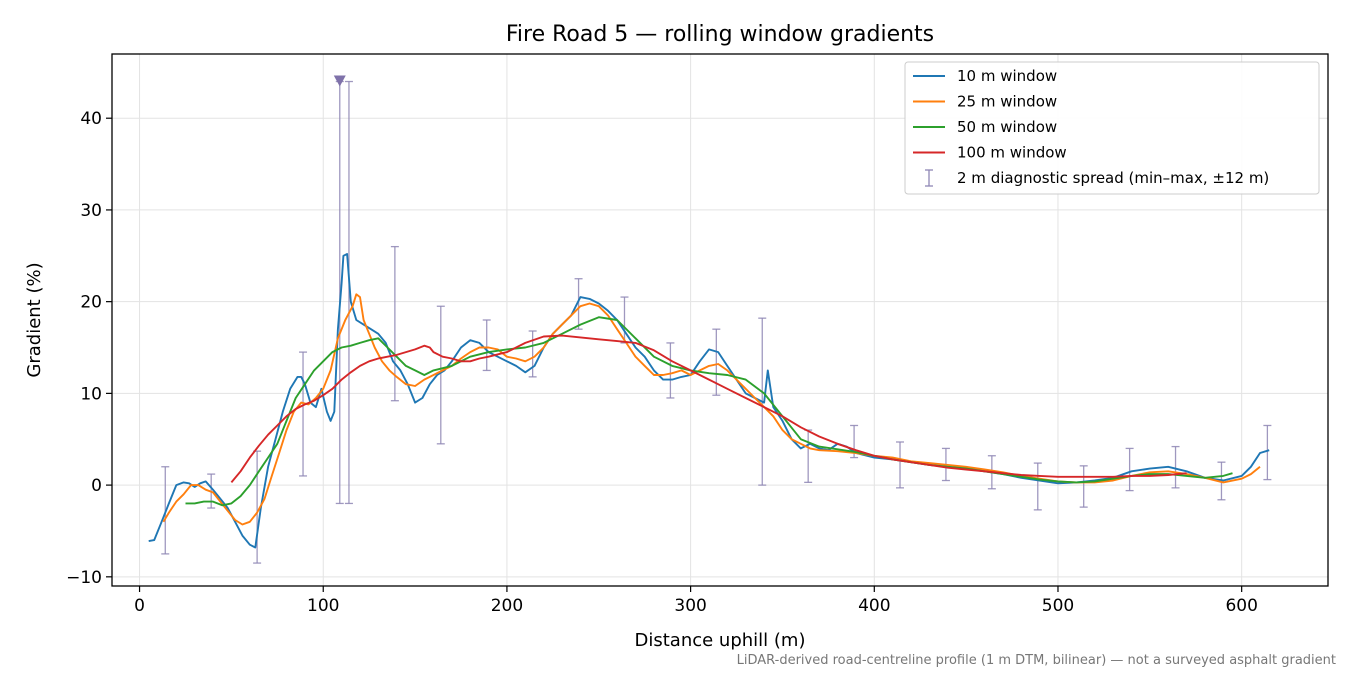  What do you see at coordinates (96, 486) in the screenshot?
I see `y-tick-label: 0` at bounding box center [96, 486].